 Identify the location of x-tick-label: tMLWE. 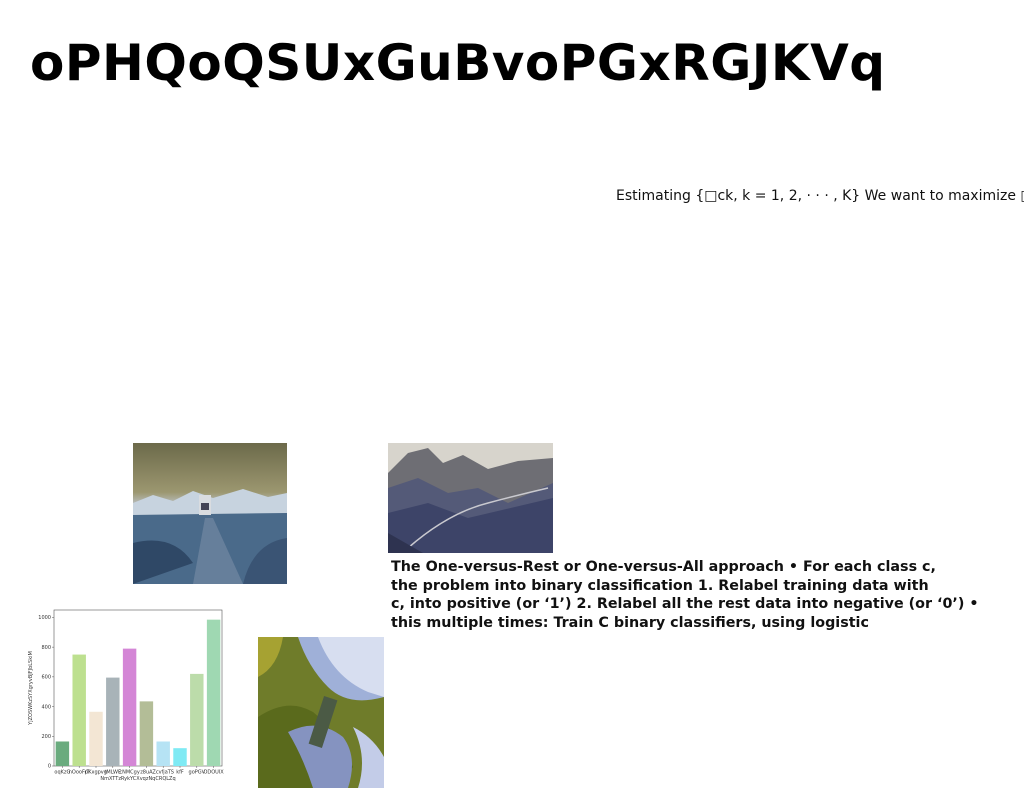
(112, 773).